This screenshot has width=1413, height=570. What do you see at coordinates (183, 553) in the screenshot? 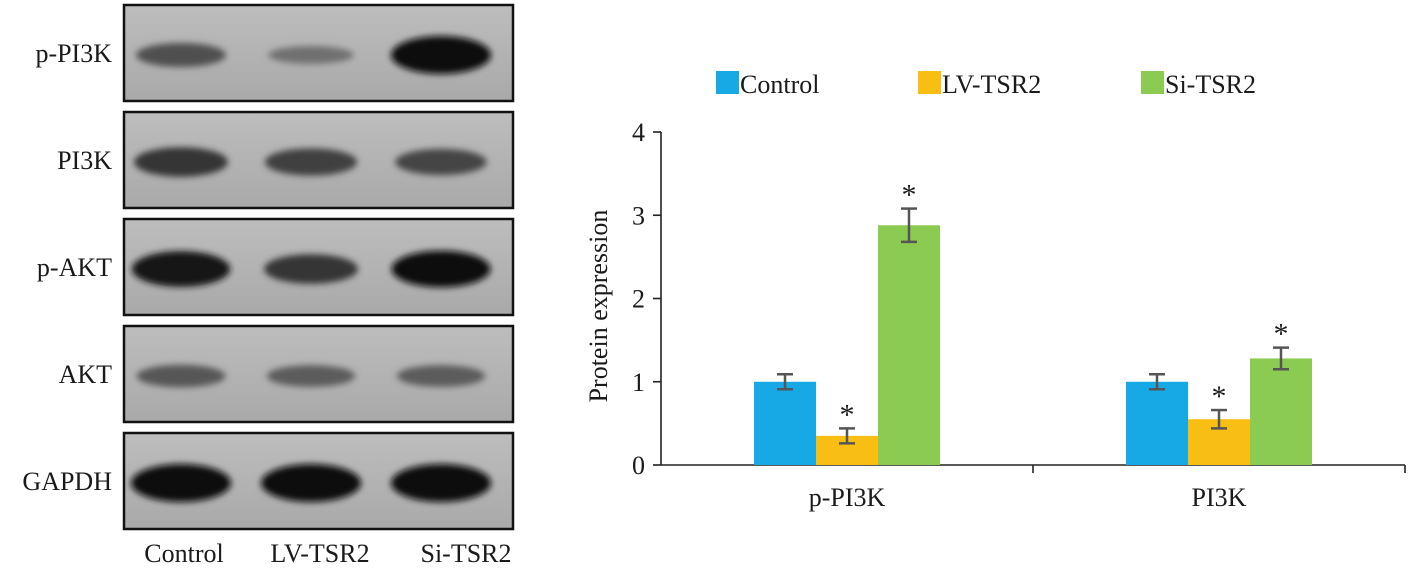
I see `blot-lane-label: Control` at bounding box center [183, 553].